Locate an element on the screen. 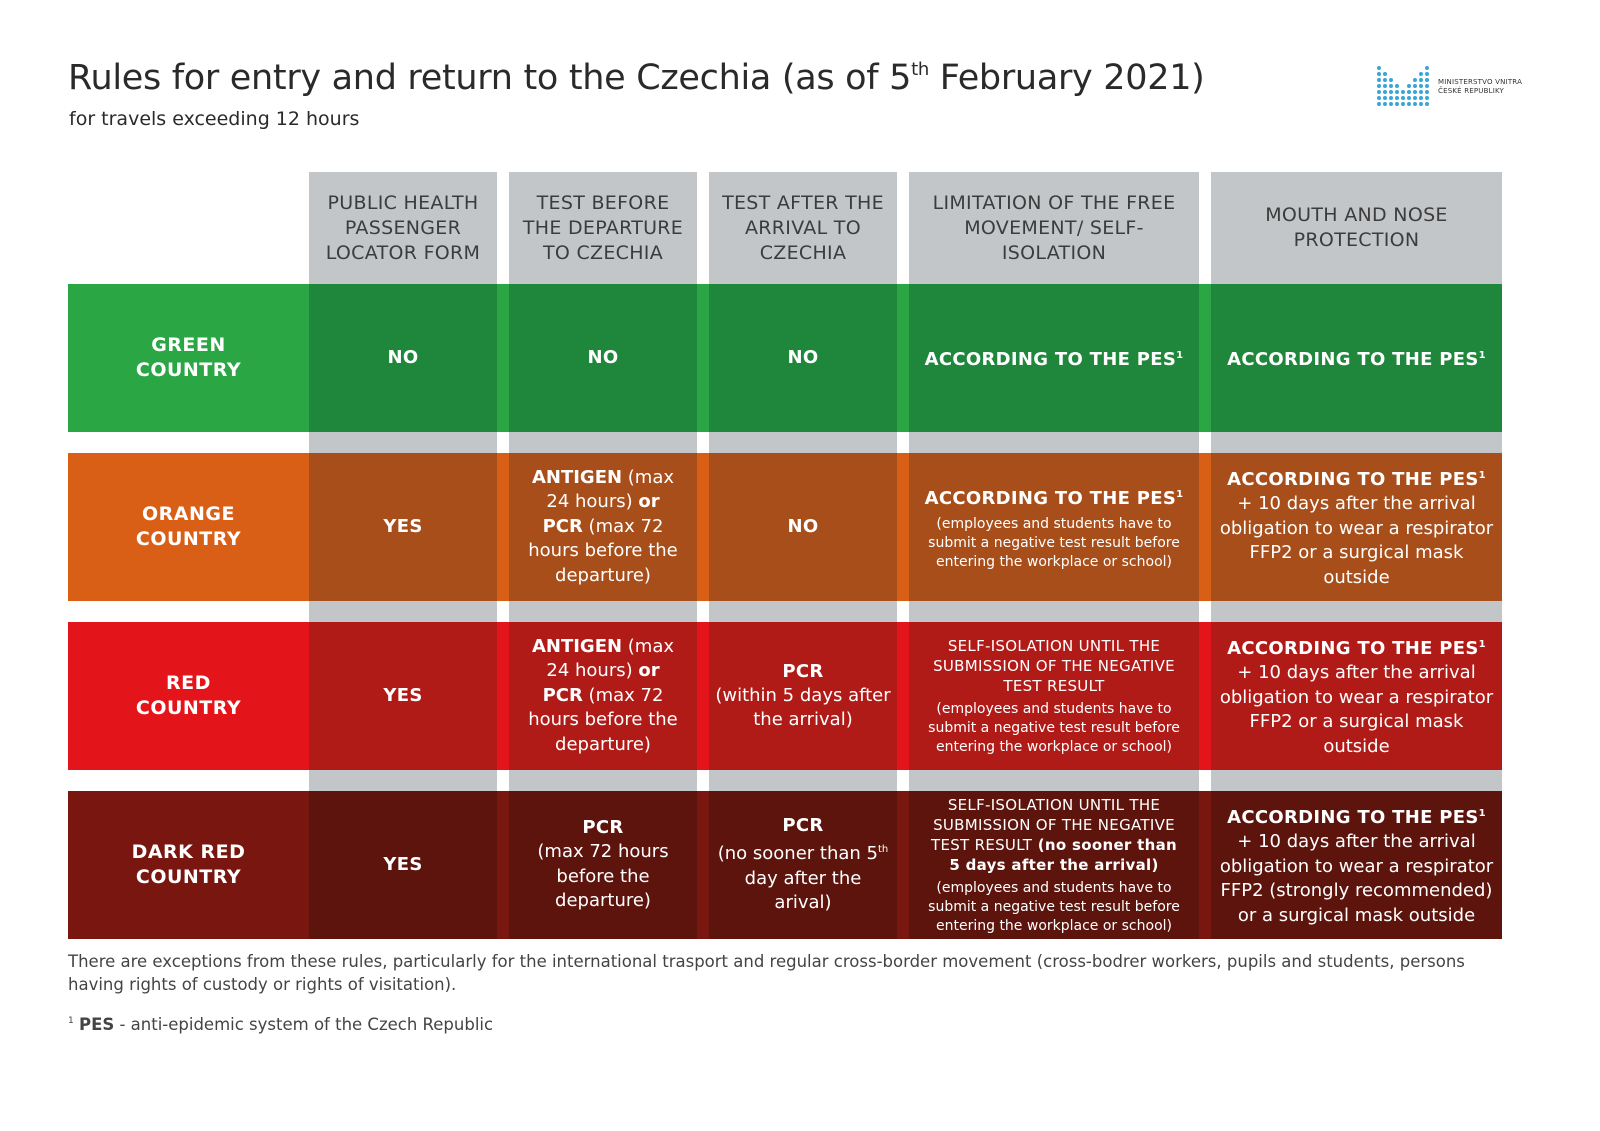 The image size is (1600, 1131). row-label: GREEN COUNTRY is located at coordinates (188, 358).